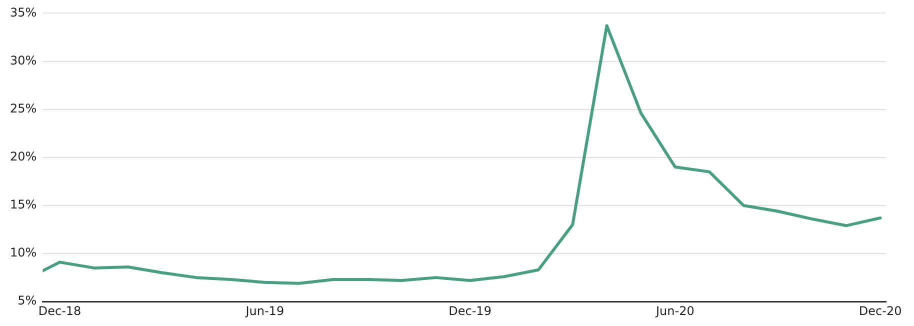 The image size is (914, 326). I want to click on y-tick-label: 20%, so click(23, 157).